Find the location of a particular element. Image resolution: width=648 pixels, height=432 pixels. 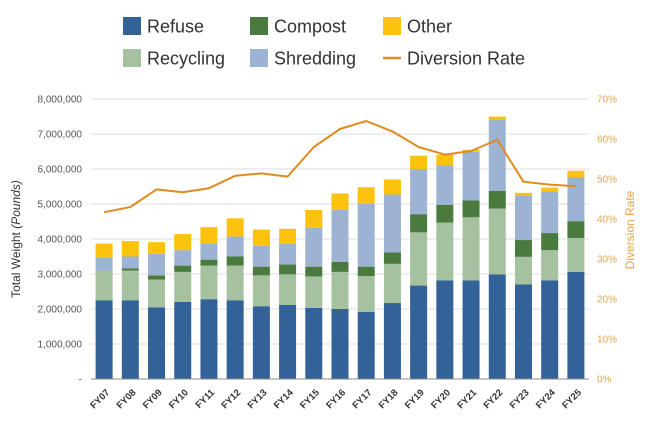

bar-other-fy20 is located at coordinates (445, 160).